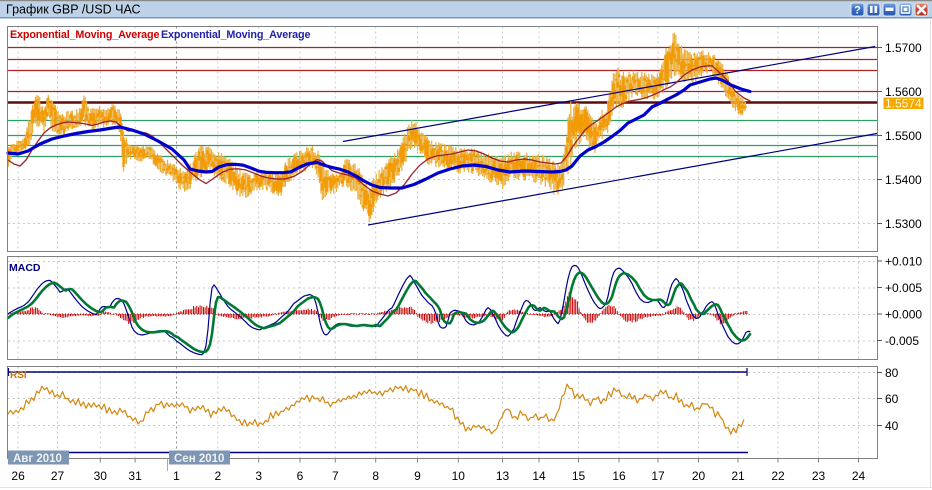 The image size is (932, 490). Describe the element at coordinates (58, 476) in the screenshot. I see `svg-text: 27` at that location.